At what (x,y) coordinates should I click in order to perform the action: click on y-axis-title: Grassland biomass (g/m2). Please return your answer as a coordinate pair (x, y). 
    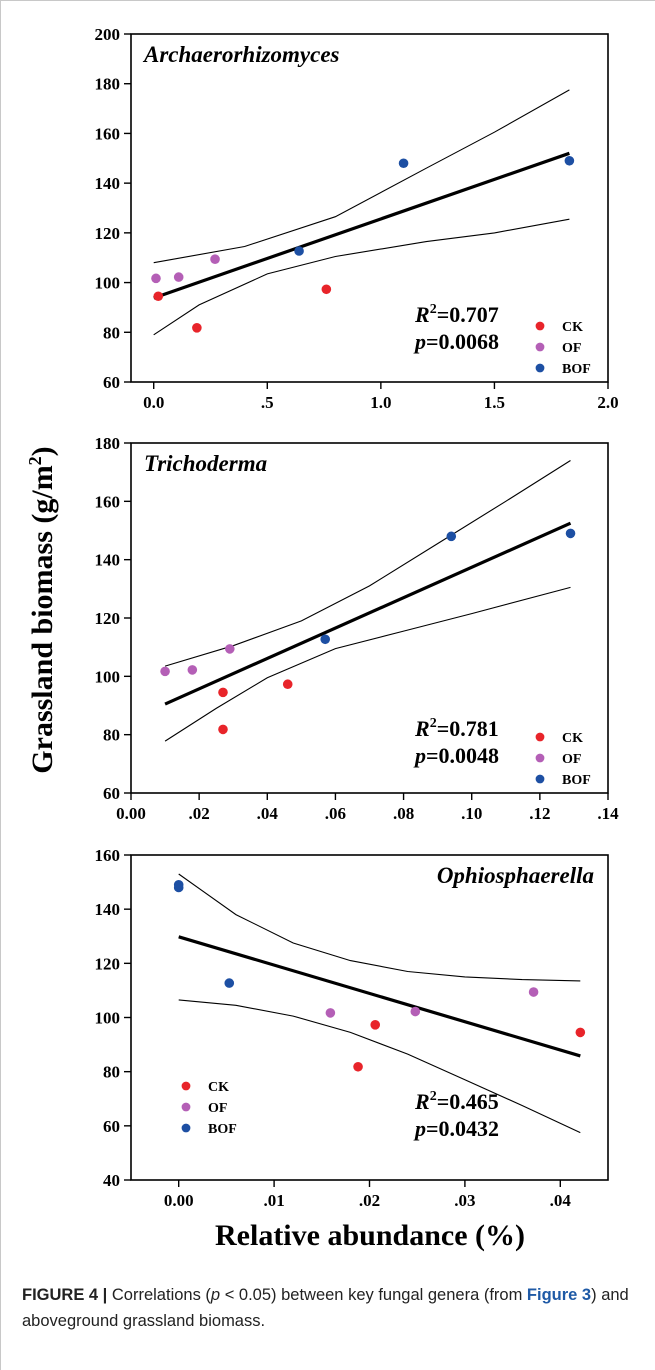
    Looking at the image, I should click on (42, 609).